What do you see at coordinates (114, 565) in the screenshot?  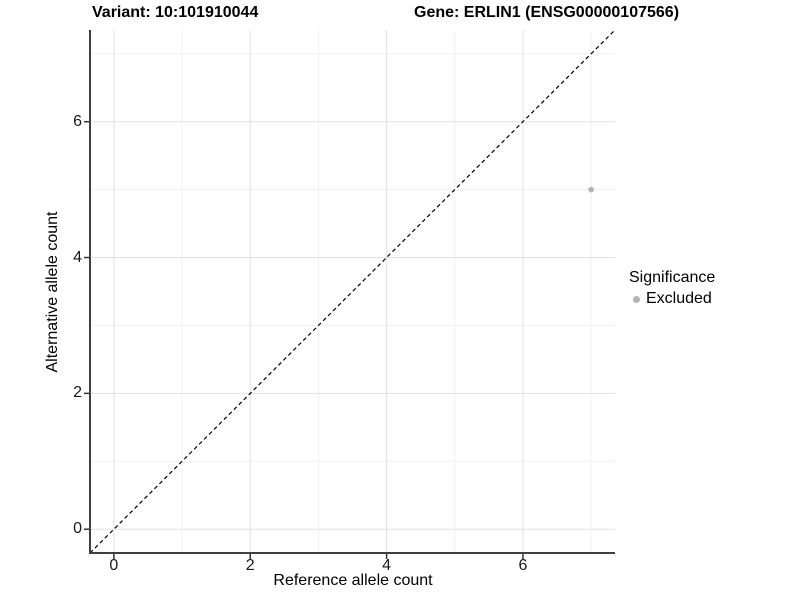 I see `x-tick-label: 0` at bounding box center [114, 565].